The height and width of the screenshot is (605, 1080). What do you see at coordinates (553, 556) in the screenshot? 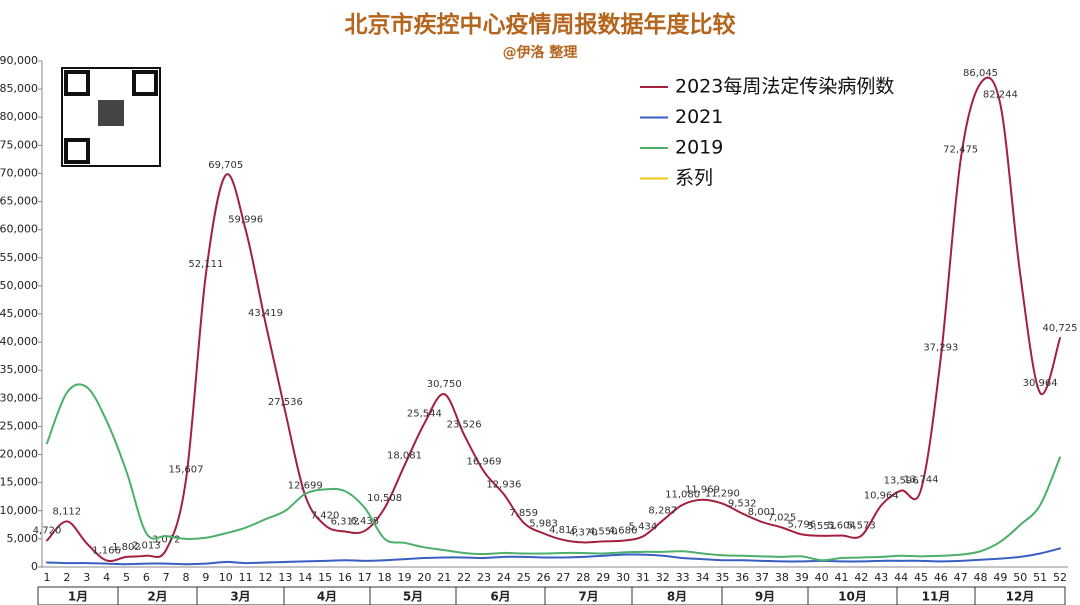
I see `series-line` at bounding box center [553, 556].